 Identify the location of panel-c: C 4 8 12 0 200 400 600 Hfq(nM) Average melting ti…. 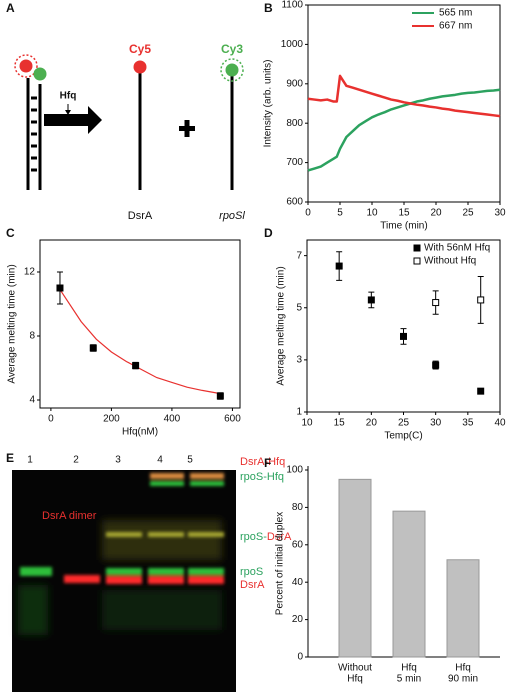
(123, 331).